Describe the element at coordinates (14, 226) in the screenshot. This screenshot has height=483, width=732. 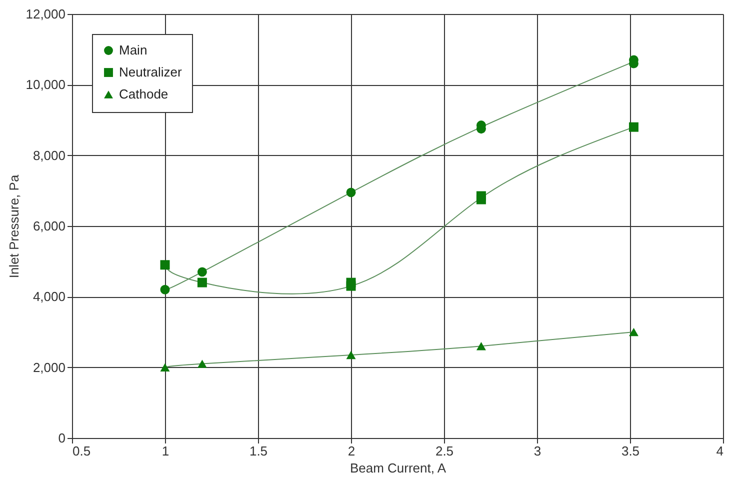
I see `y-axis-title: Inlet Pressure, Pa` at that location.